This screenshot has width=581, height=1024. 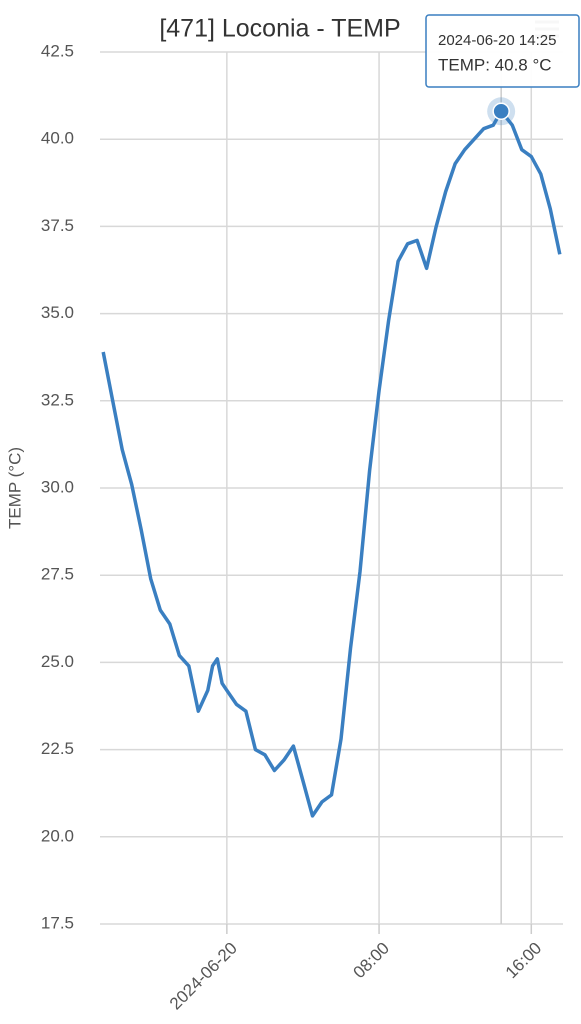 I want to click on y-tick-label: 40.0, so click(x=57, y=138).